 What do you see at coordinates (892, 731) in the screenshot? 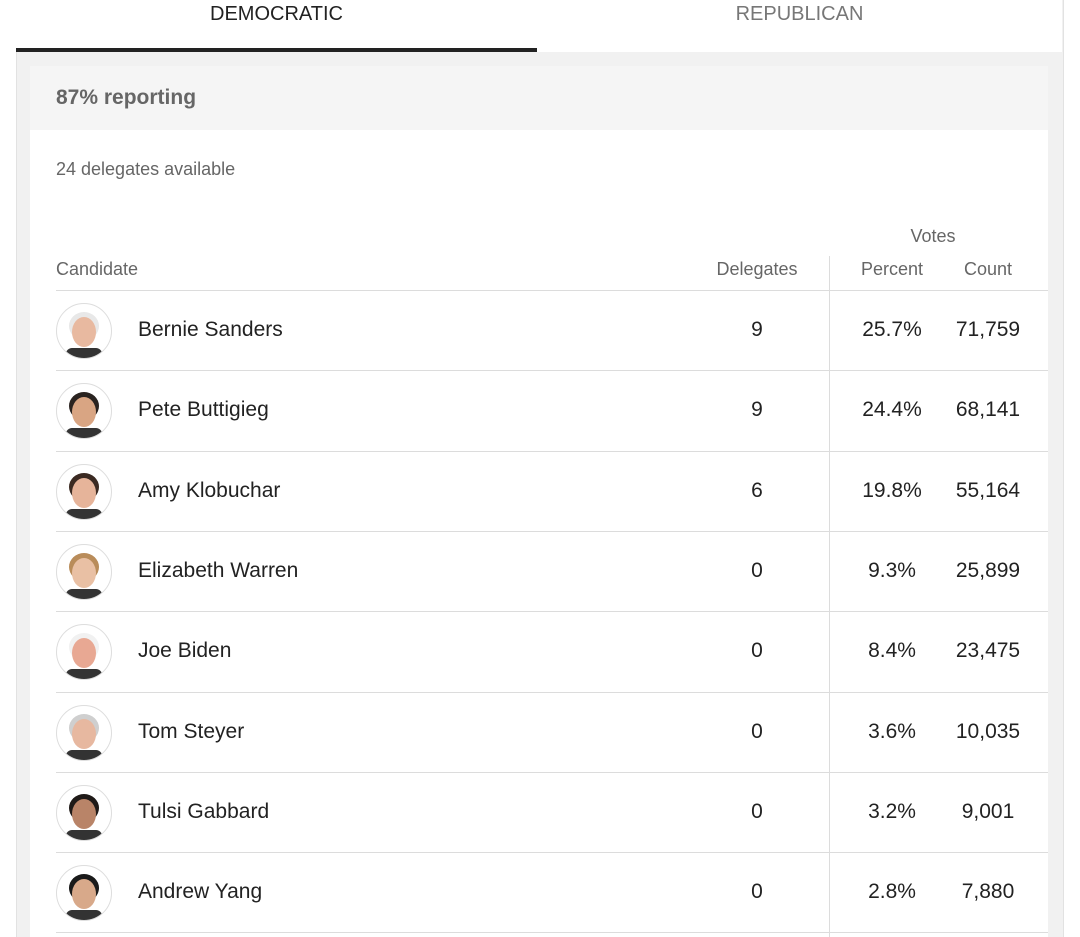
I see `vote-percent: 3.6%` at bounding box center [892, 731].